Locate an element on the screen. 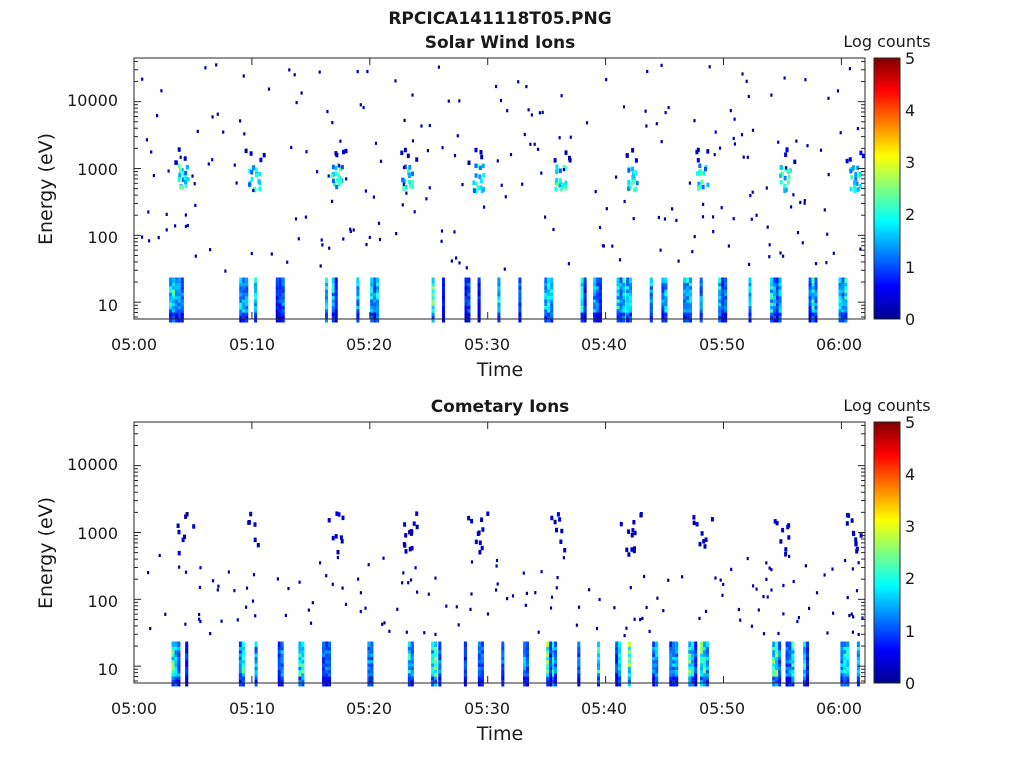  y-axis-label-solar-wind: Energy (eV) is located at coordinates (46, 189).